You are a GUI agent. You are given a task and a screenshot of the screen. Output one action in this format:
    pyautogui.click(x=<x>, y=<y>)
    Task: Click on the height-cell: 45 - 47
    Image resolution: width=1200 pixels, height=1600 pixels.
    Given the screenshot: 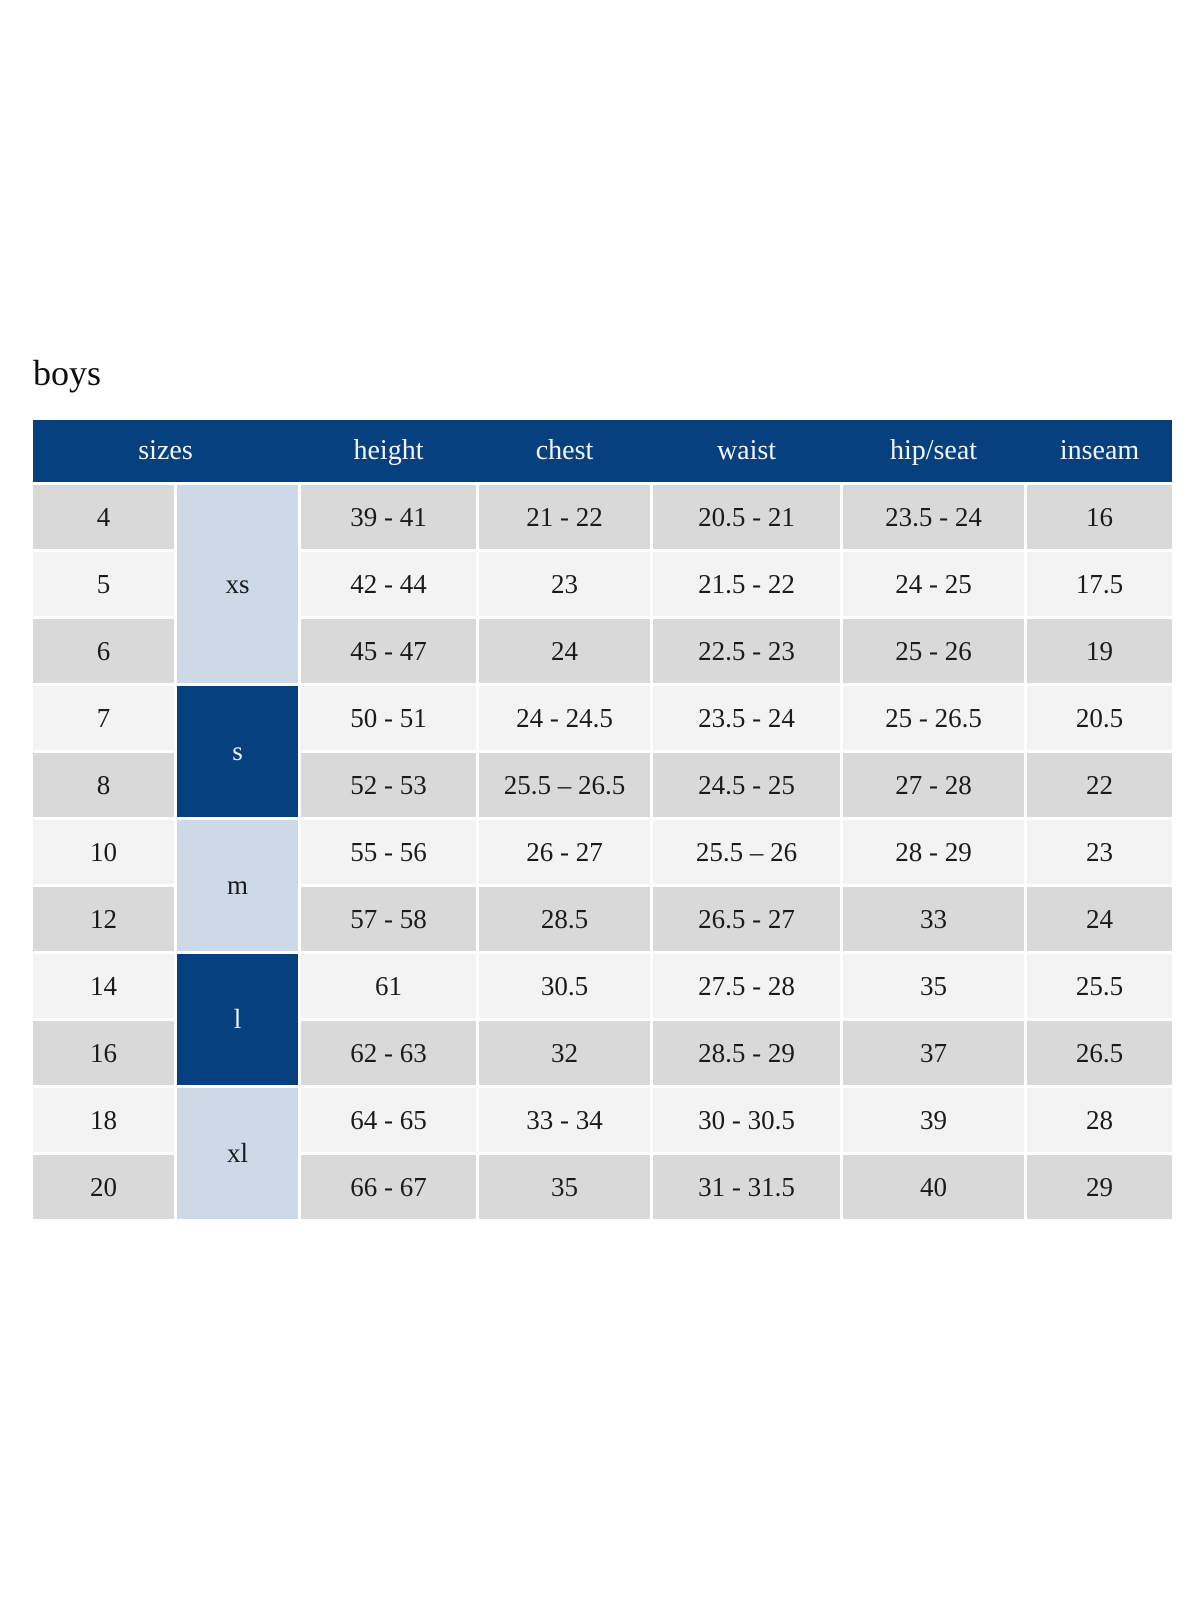 What is the action you would take?
    pyautogui.click(x=388, y=651)
    